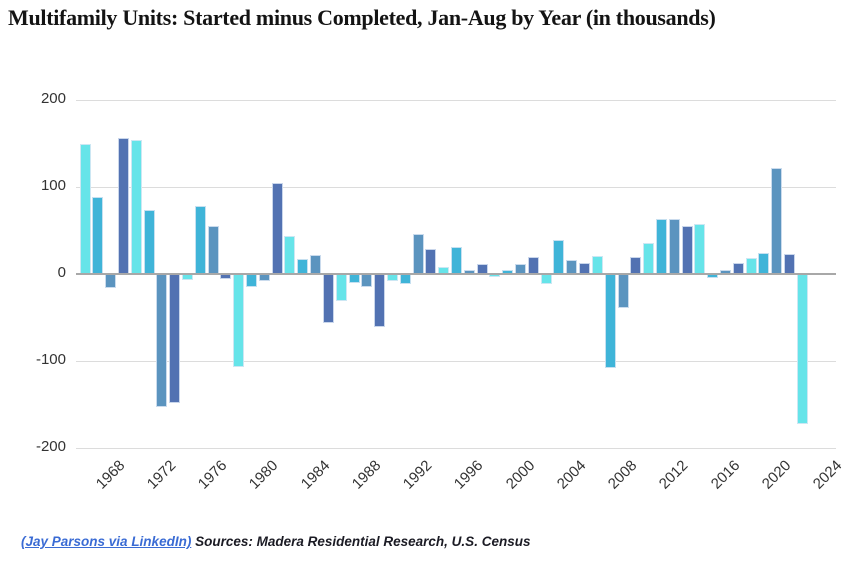 This screenshot has width=857, height=561. I want to click on bar-1994, so click(418, 253).